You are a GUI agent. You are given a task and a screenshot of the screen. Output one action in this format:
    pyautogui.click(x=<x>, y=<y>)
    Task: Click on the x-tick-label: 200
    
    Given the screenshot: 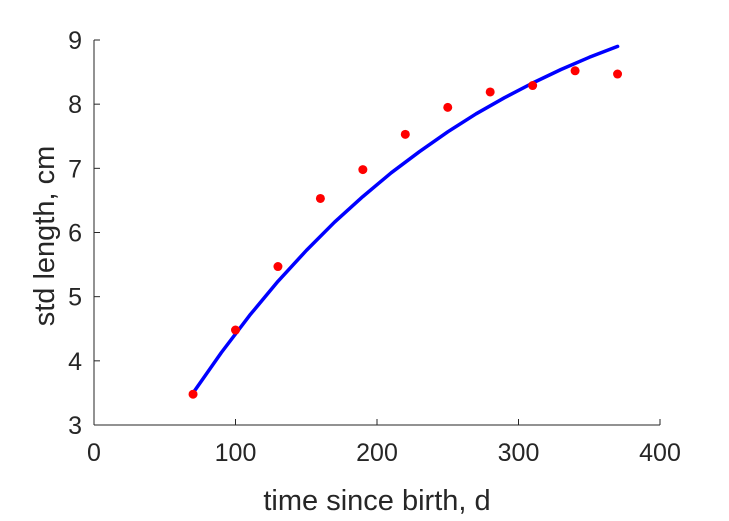 What is the action you would take?
    pyautogui.click(x=377, y=453)
    